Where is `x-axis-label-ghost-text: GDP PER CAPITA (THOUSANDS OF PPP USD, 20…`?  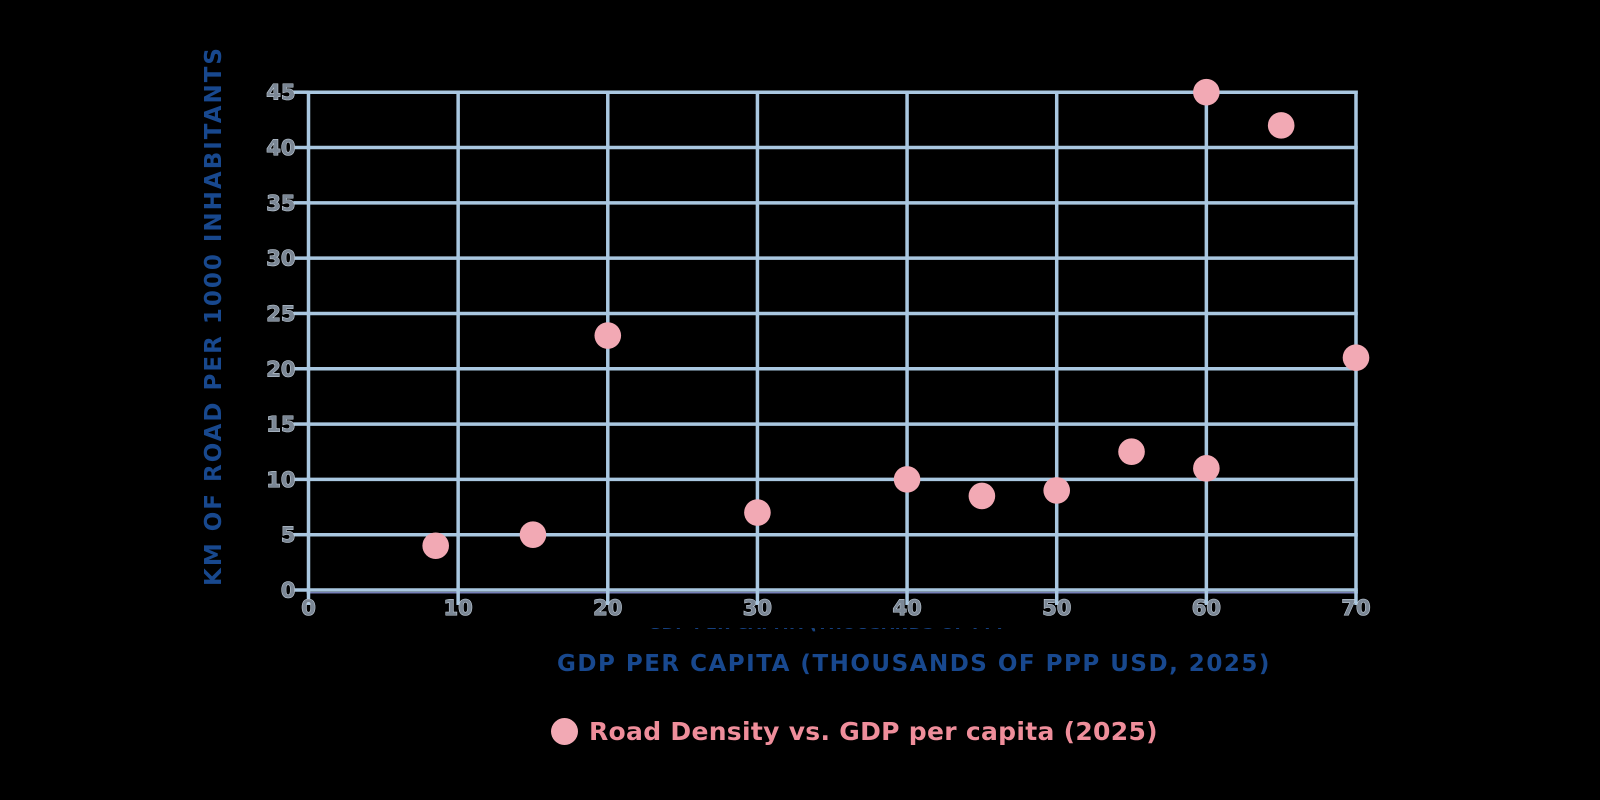 x-axis-label-ghost-text: GDP PER CAPITA (THOUSANDS OF PPP USD, 20… is located at coordinates (828, 630).